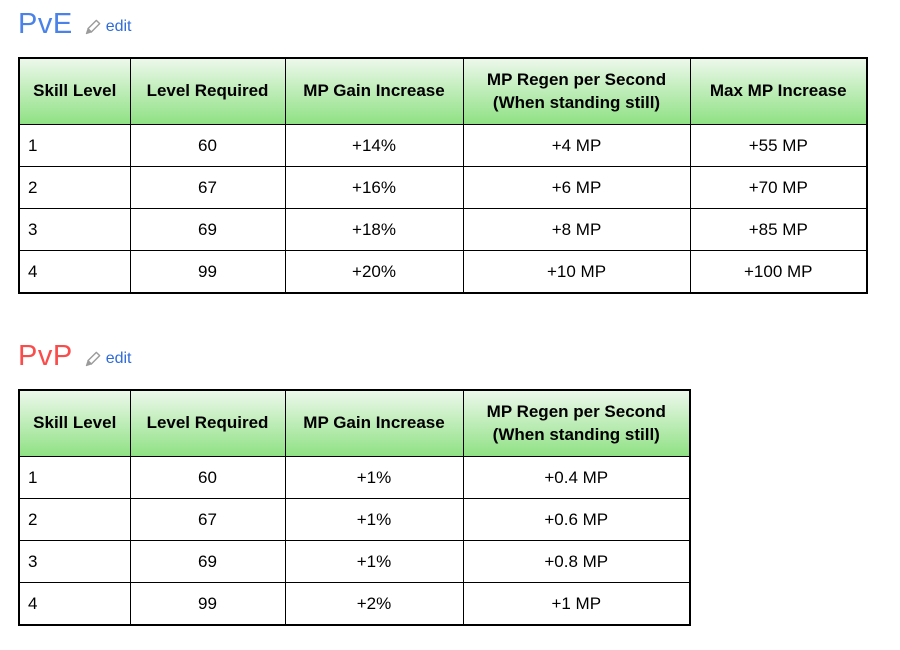 The height and width of the screenshot is (650, 900). Describe the element at coordinates (459, 25) in the screenshot. I see `pve-heading-row: PvE edit` at that location.